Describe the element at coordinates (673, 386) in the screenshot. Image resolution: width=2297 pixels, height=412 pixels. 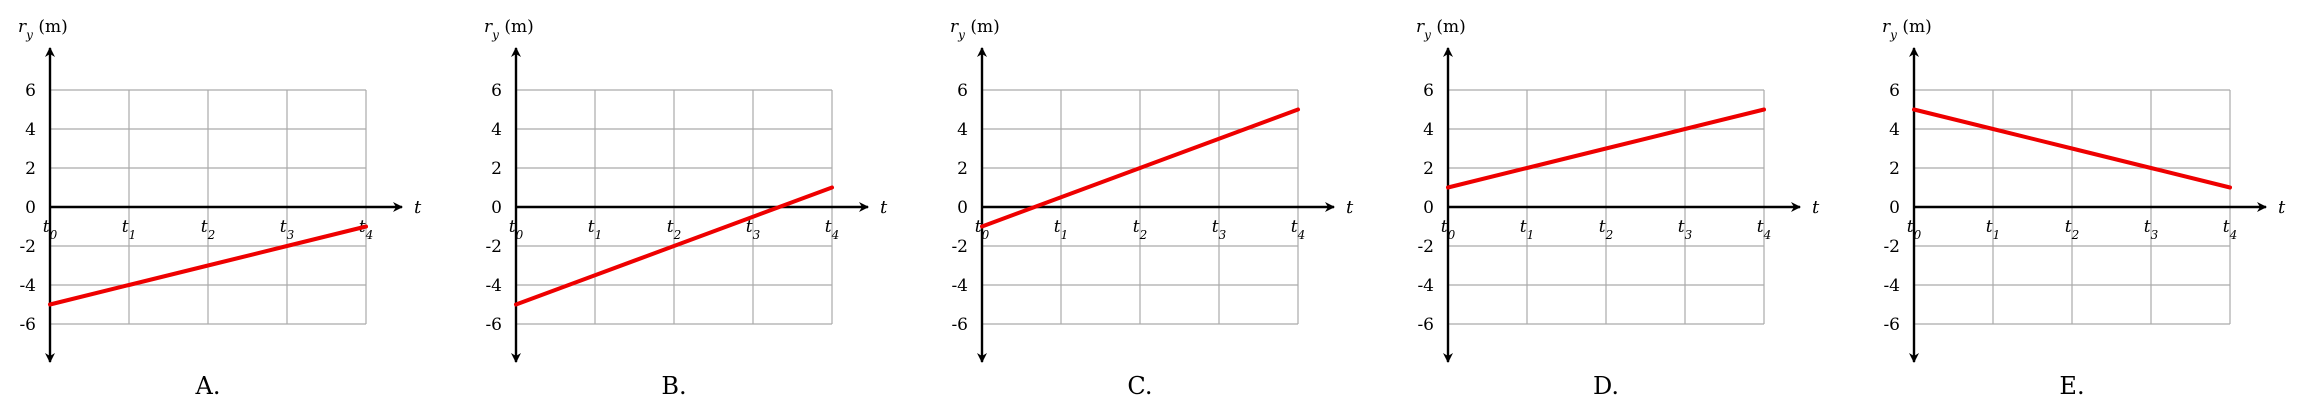
I see `choice-label: B.` at that location.